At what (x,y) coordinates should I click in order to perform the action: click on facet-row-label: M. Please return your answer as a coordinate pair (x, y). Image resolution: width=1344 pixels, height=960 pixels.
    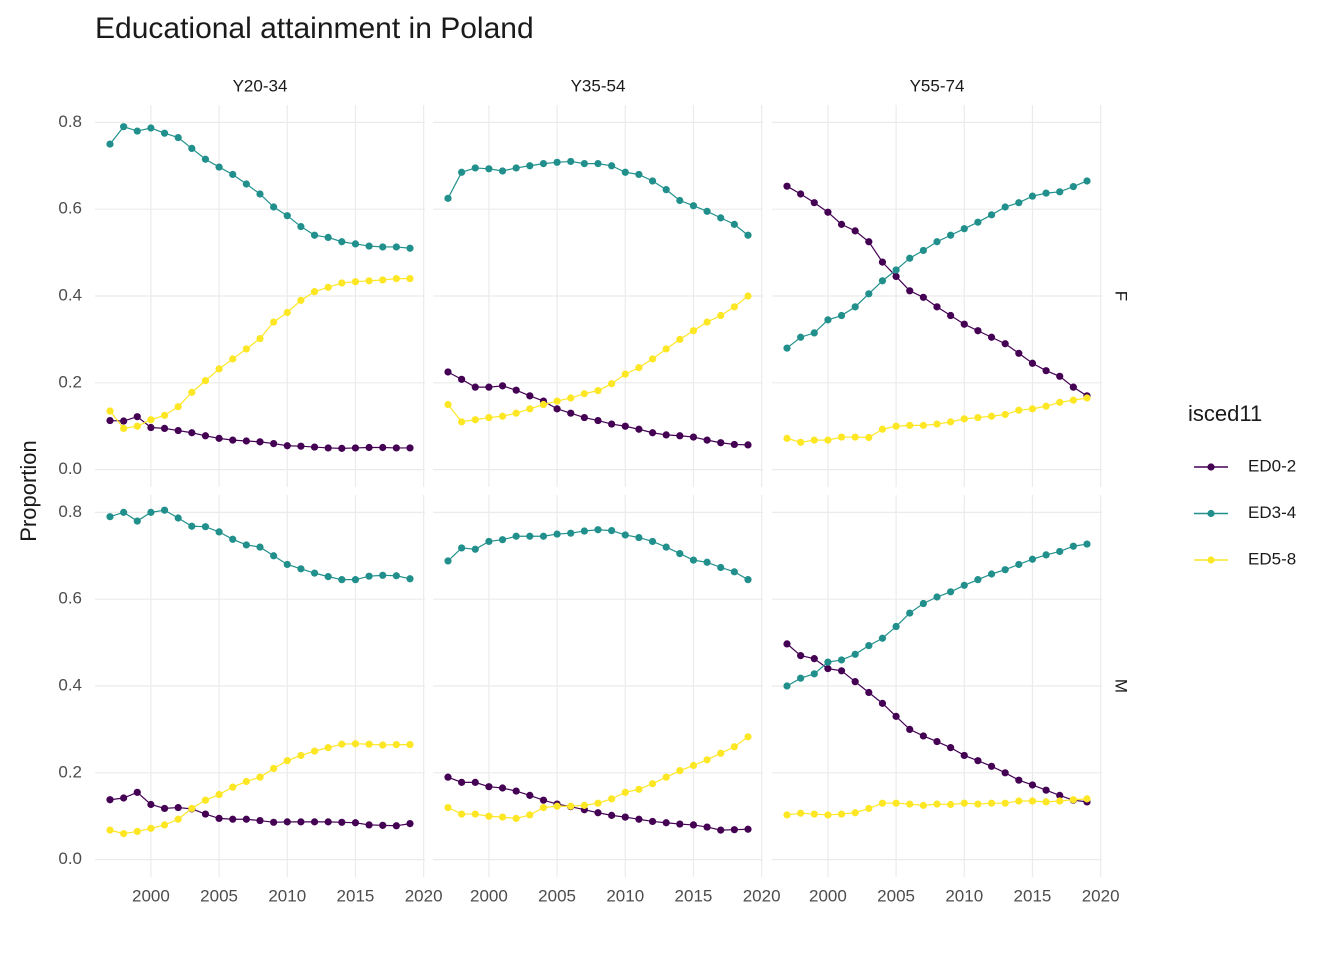
    Looking at the image, I should click on (1121, 686).